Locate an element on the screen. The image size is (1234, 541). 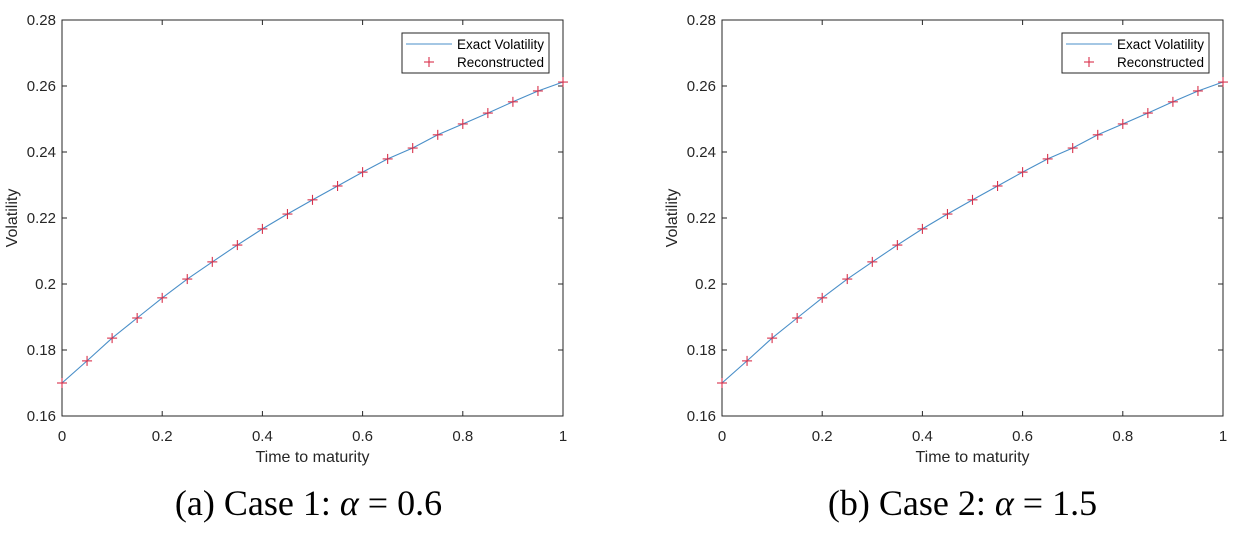
caption-b: (b) Case 2: α = 1.5 is located at coordinates (944, 503).